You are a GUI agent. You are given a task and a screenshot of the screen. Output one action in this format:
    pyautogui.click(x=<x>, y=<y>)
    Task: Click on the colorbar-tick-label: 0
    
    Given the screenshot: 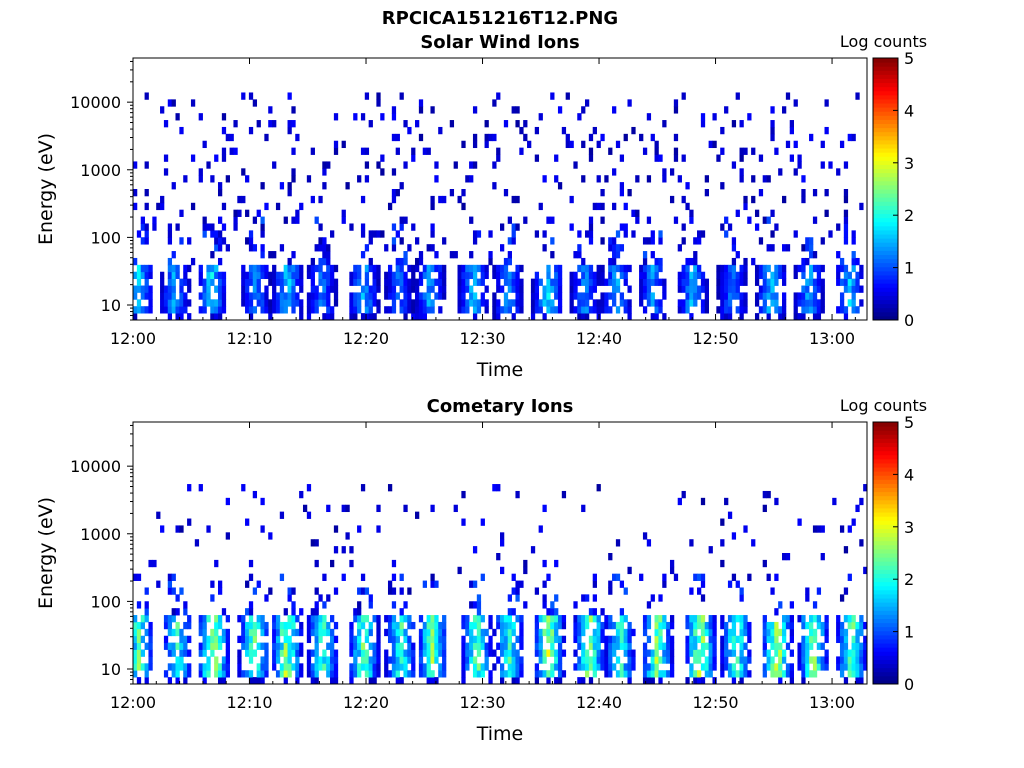 What is the action you would take?
    pyautogui.click(x=909, y=684)
    